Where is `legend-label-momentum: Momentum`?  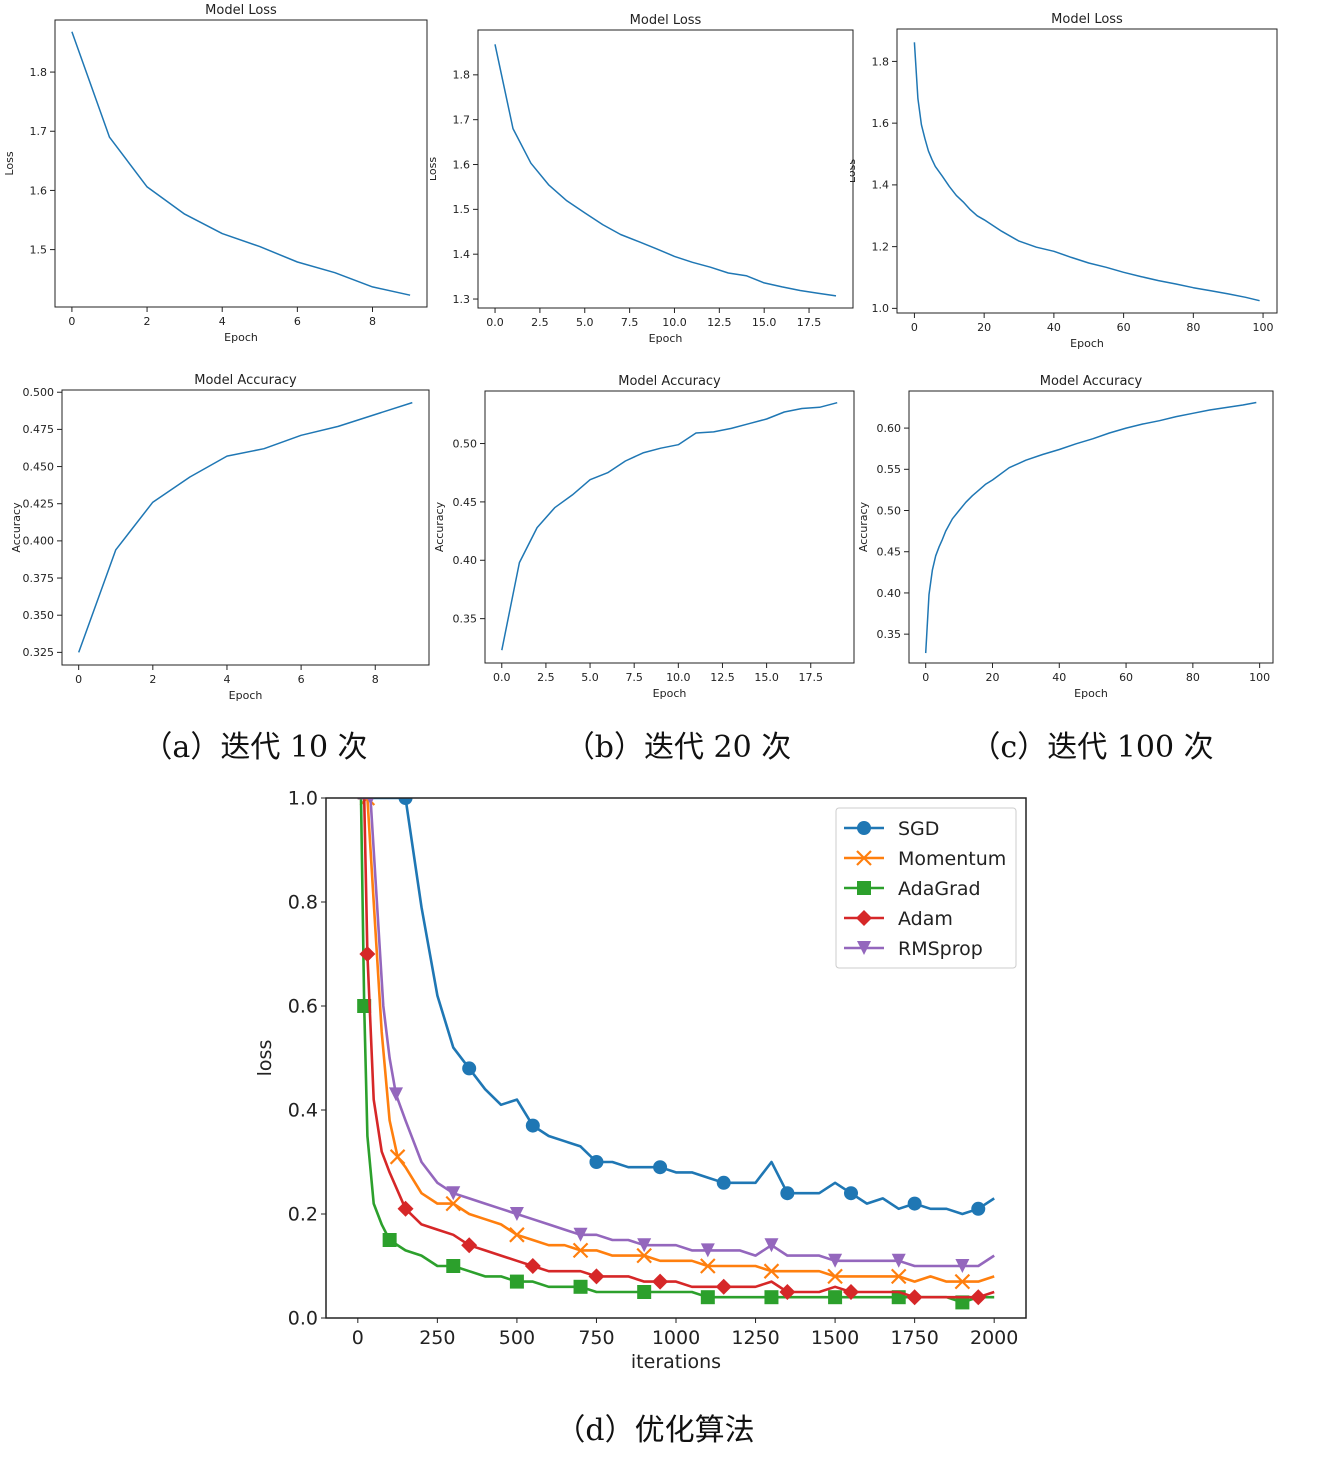 legend-label-momentum: Momentum is located at coordinates (952, 859).